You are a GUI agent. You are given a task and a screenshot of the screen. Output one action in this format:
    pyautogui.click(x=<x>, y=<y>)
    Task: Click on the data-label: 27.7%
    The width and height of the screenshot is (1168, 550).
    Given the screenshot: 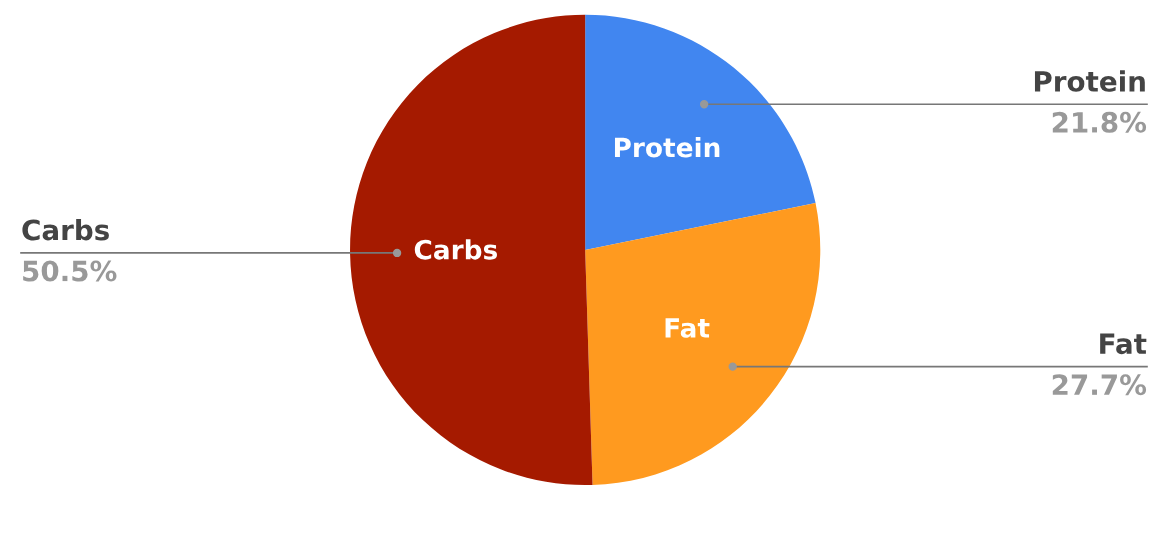 What is the action you would take?
    pyautogui.click(x=1099, y=385)
    